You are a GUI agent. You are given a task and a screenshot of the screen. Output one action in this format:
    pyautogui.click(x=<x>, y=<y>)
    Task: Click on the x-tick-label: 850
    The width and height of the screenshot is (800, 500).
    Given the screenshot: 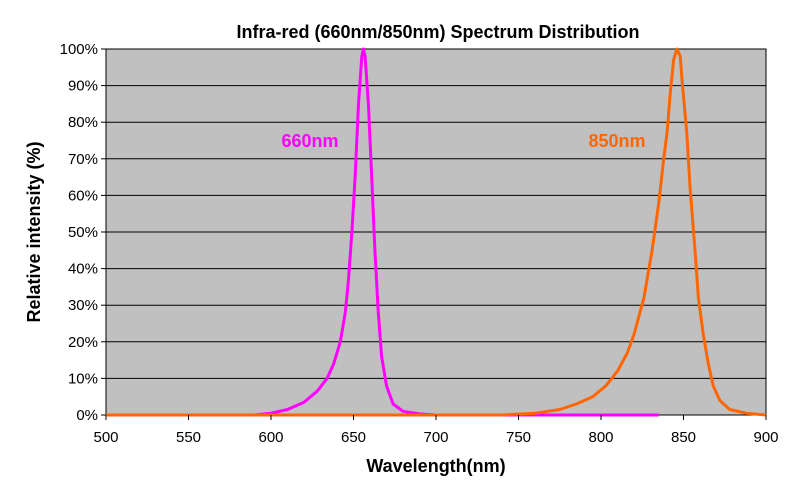 What is the action you would take?
    pyautogui.click(x=683, y=437)
    